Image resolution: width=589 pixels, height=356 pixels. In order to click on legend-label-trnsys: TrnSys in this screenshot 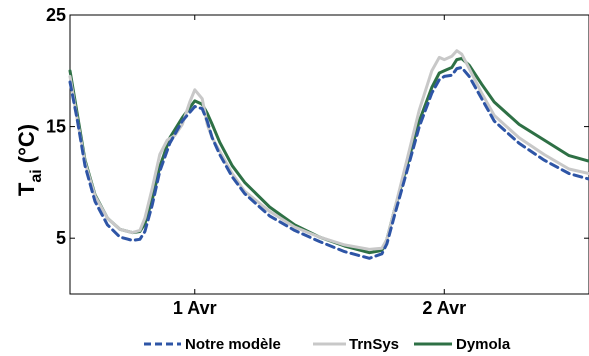, I will do `click(374, 344)`.